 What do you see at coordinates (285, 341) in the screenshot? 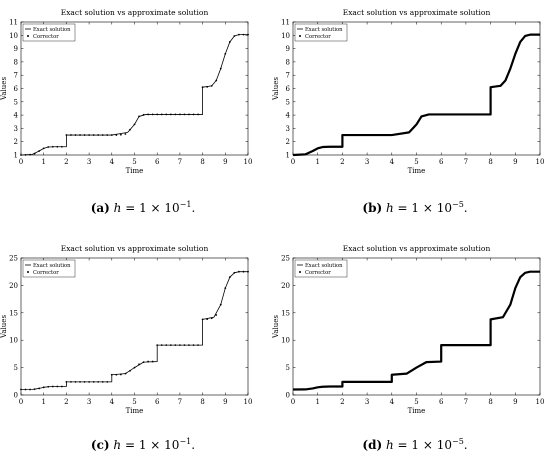
I see `y-tick-label: 10` at bounding box center [285, 341].